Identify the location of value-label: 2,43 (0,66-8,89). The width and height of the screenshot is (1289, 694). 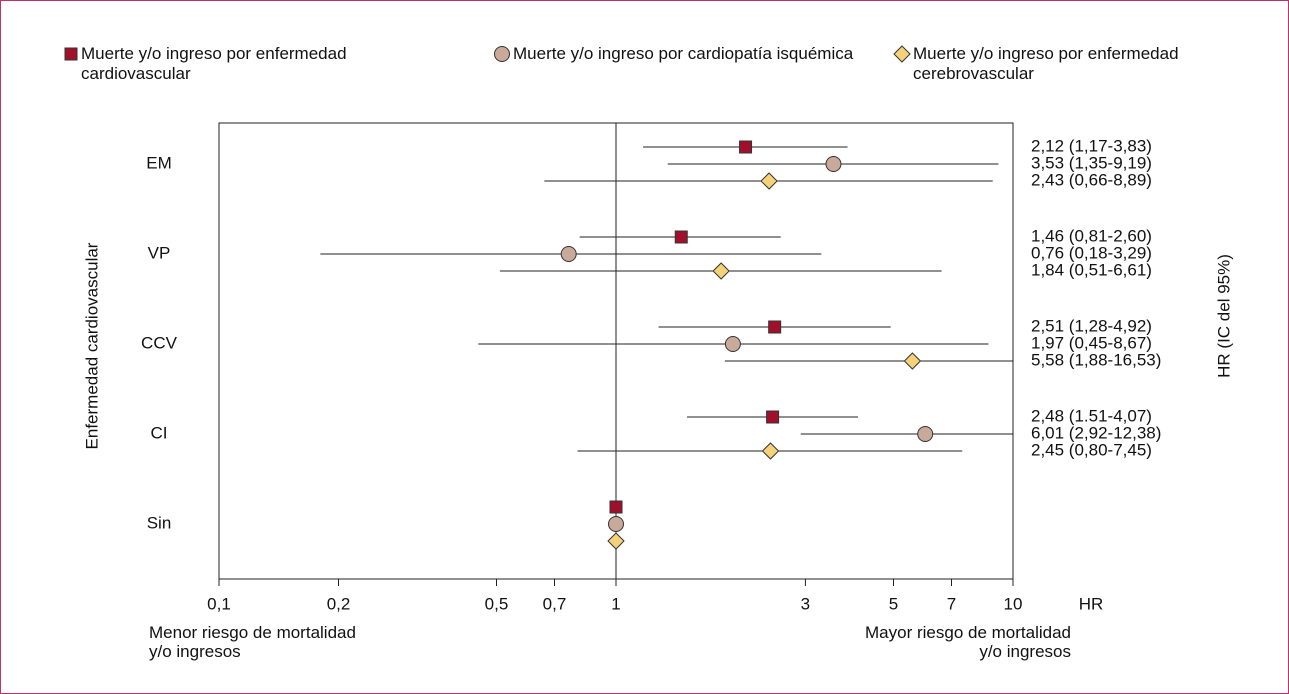
(1091, 179).